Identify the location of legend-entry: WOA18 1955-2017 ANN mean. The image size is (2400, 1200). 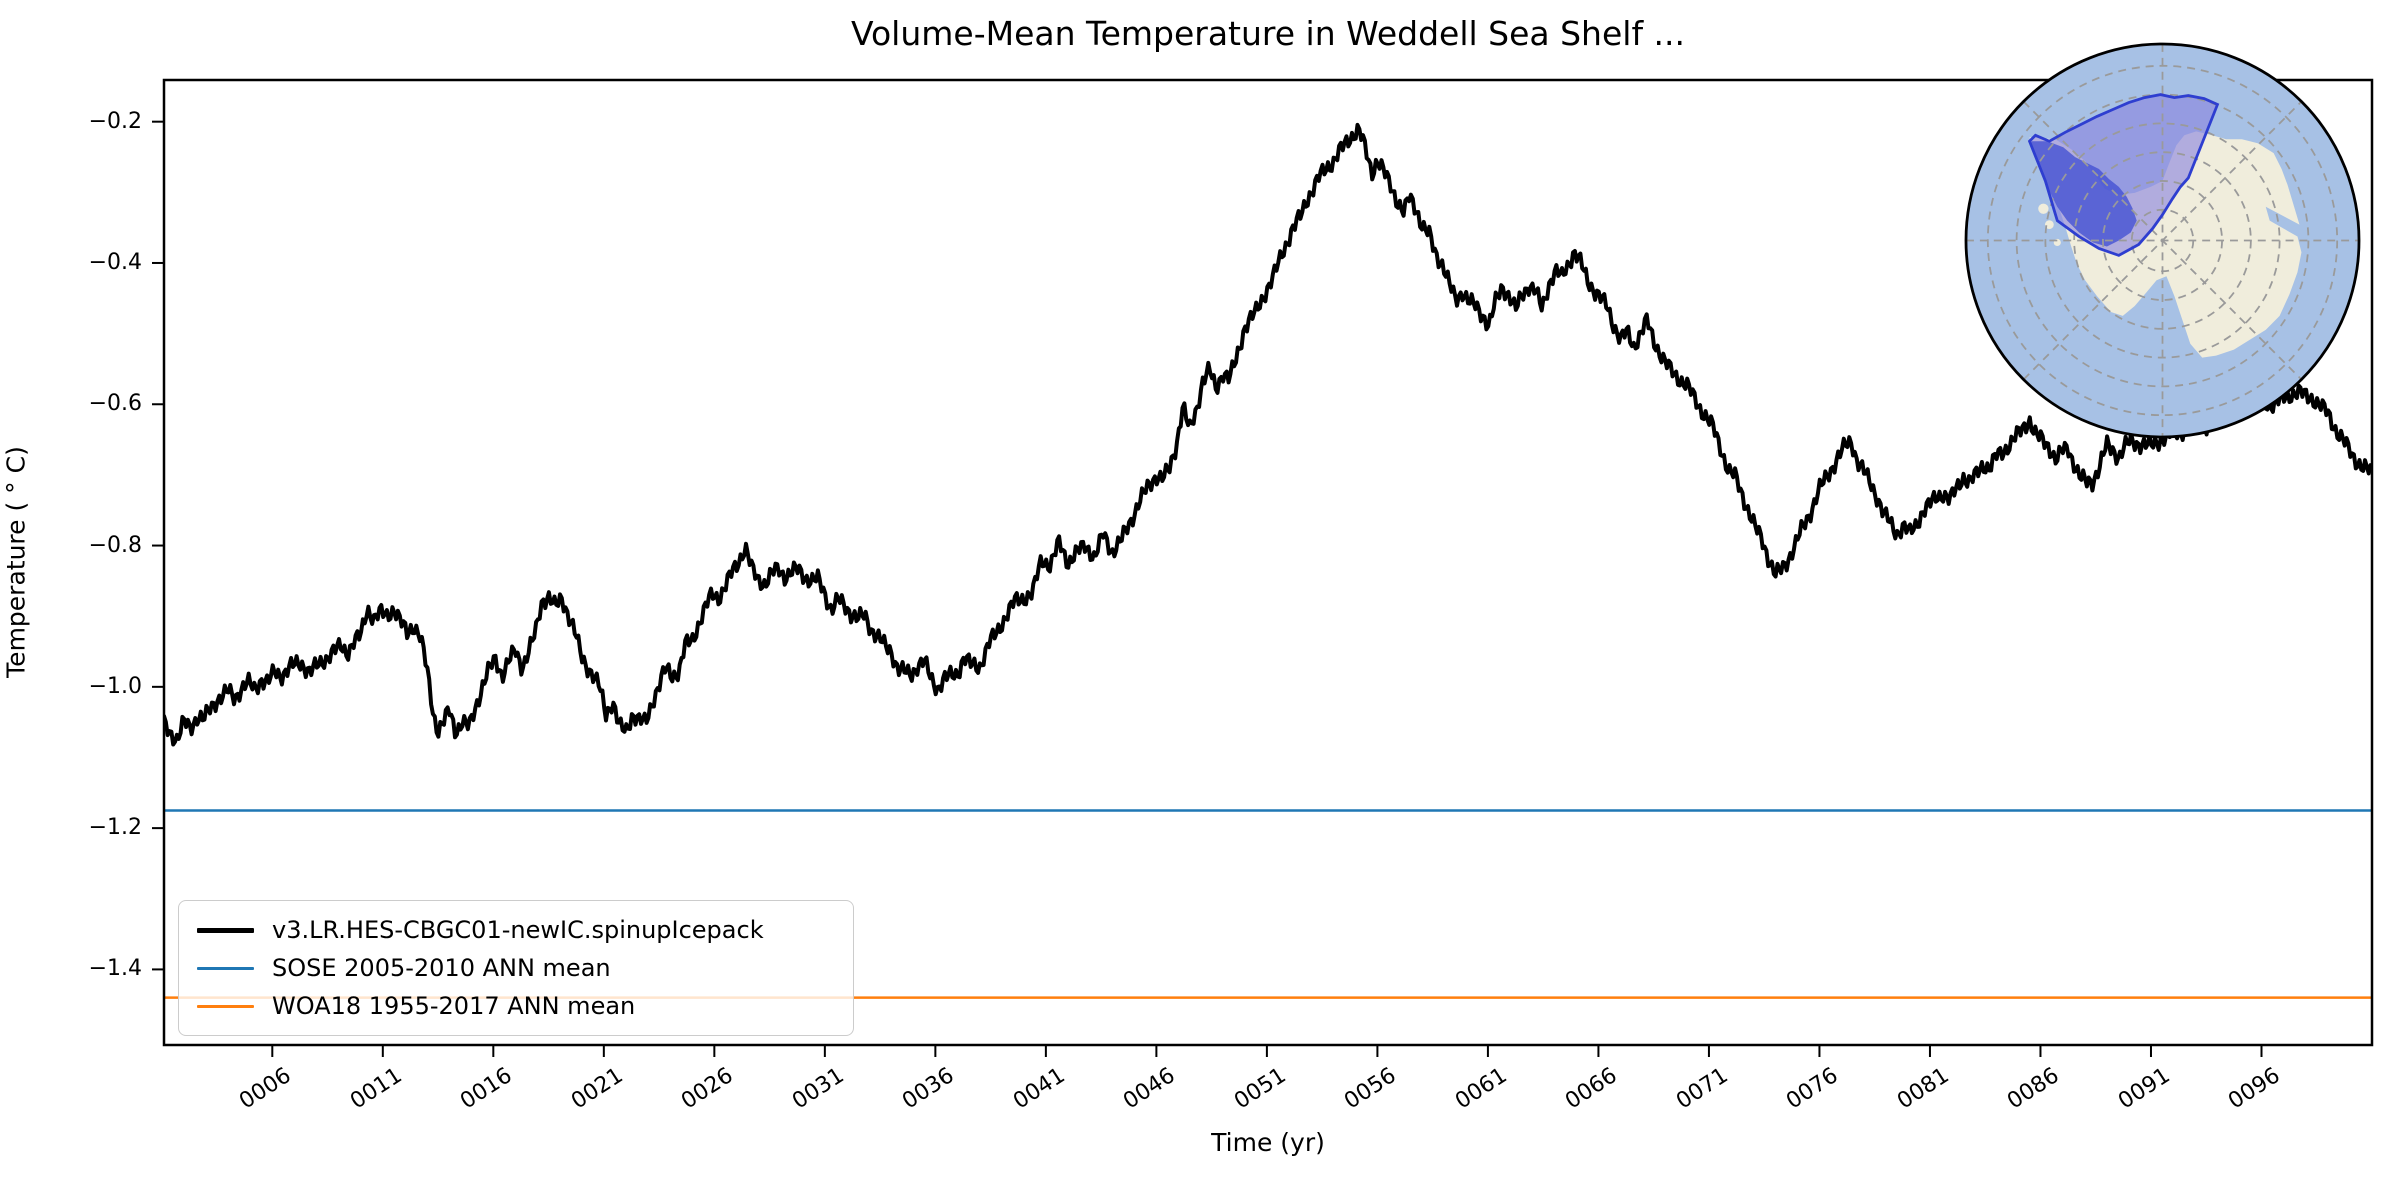
(516, 1006).